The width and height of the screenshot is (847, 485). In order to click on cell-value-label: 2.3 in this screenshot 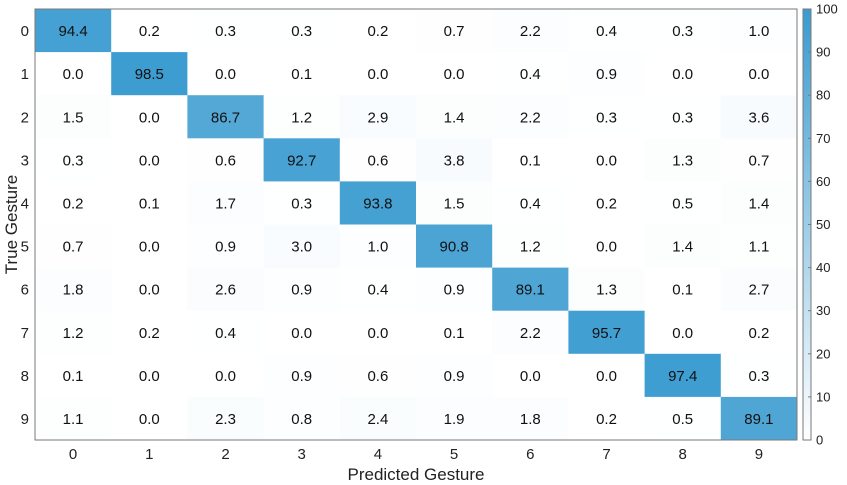, I will do `click(225, 419)`.